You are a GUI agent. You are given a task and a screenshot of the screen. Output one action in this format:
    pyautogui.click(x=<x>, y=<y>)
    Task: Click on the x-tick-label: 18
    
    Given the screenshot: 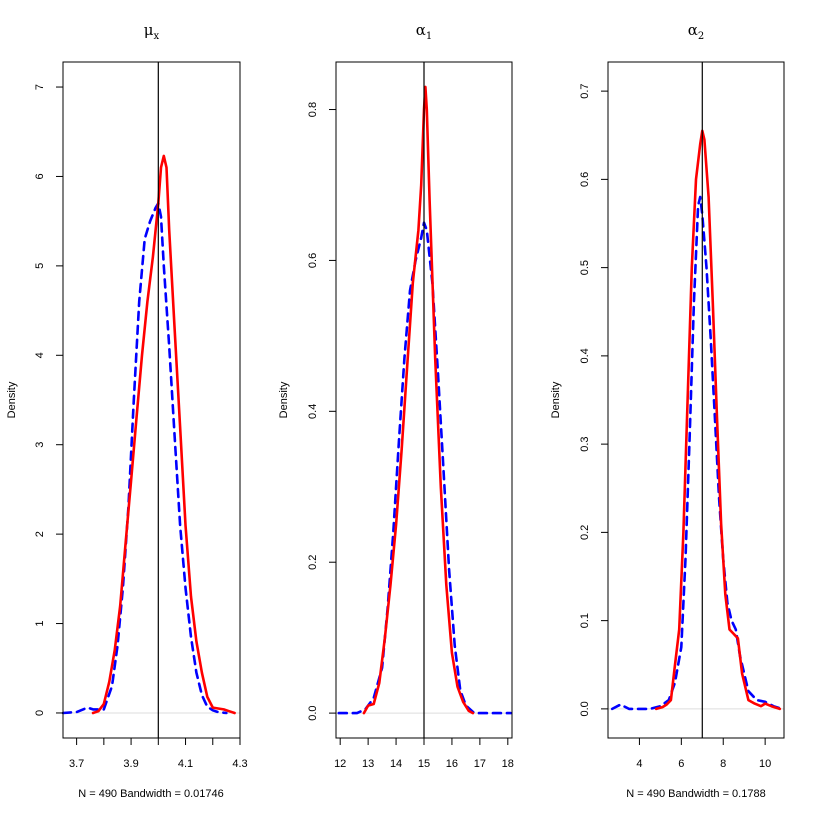 What is the action you would take?
    pyautogui.click(x=508, y=764)
    